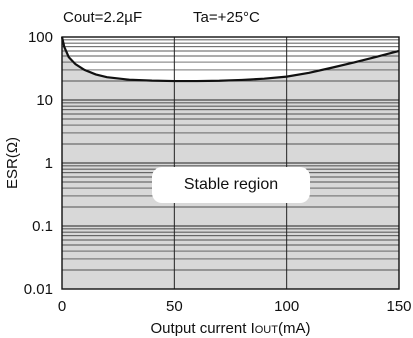 Image resolution: width=413 pixels, height=338 pixels. I want to click on x-axis-label-unit: (mA), so click(294, 328).